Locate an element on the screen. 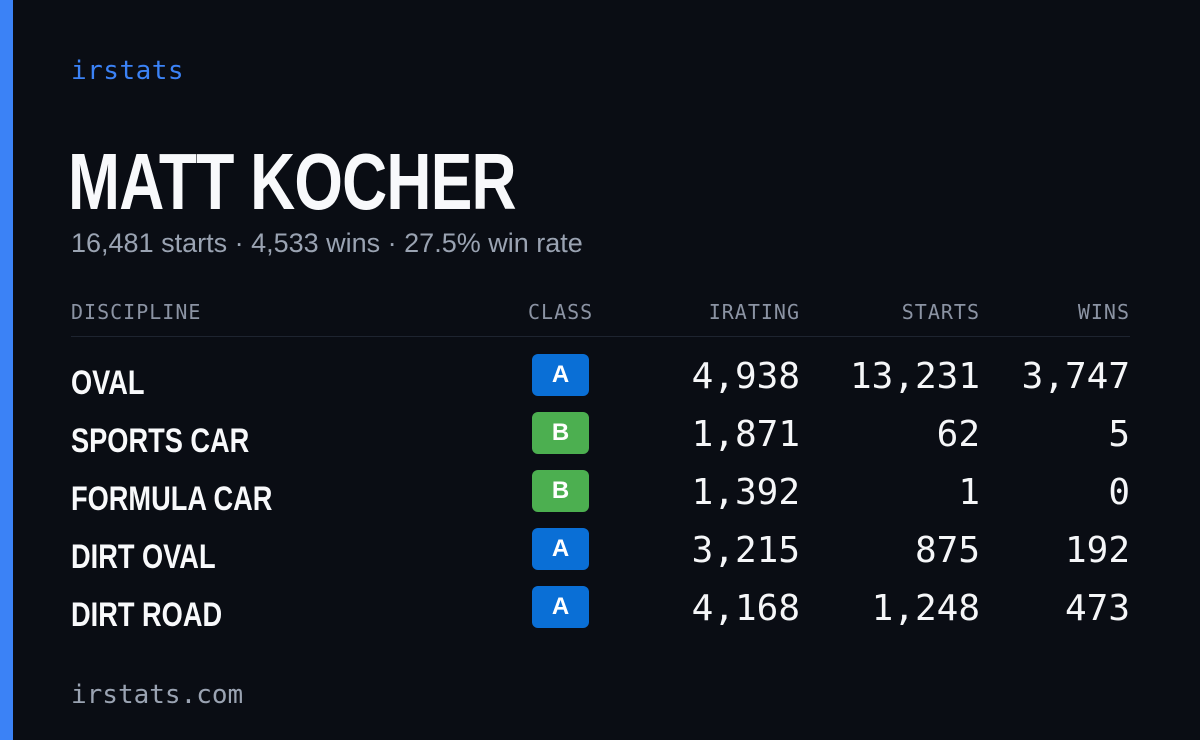  wins-value: 473 is located at coordinates (1097, 608).